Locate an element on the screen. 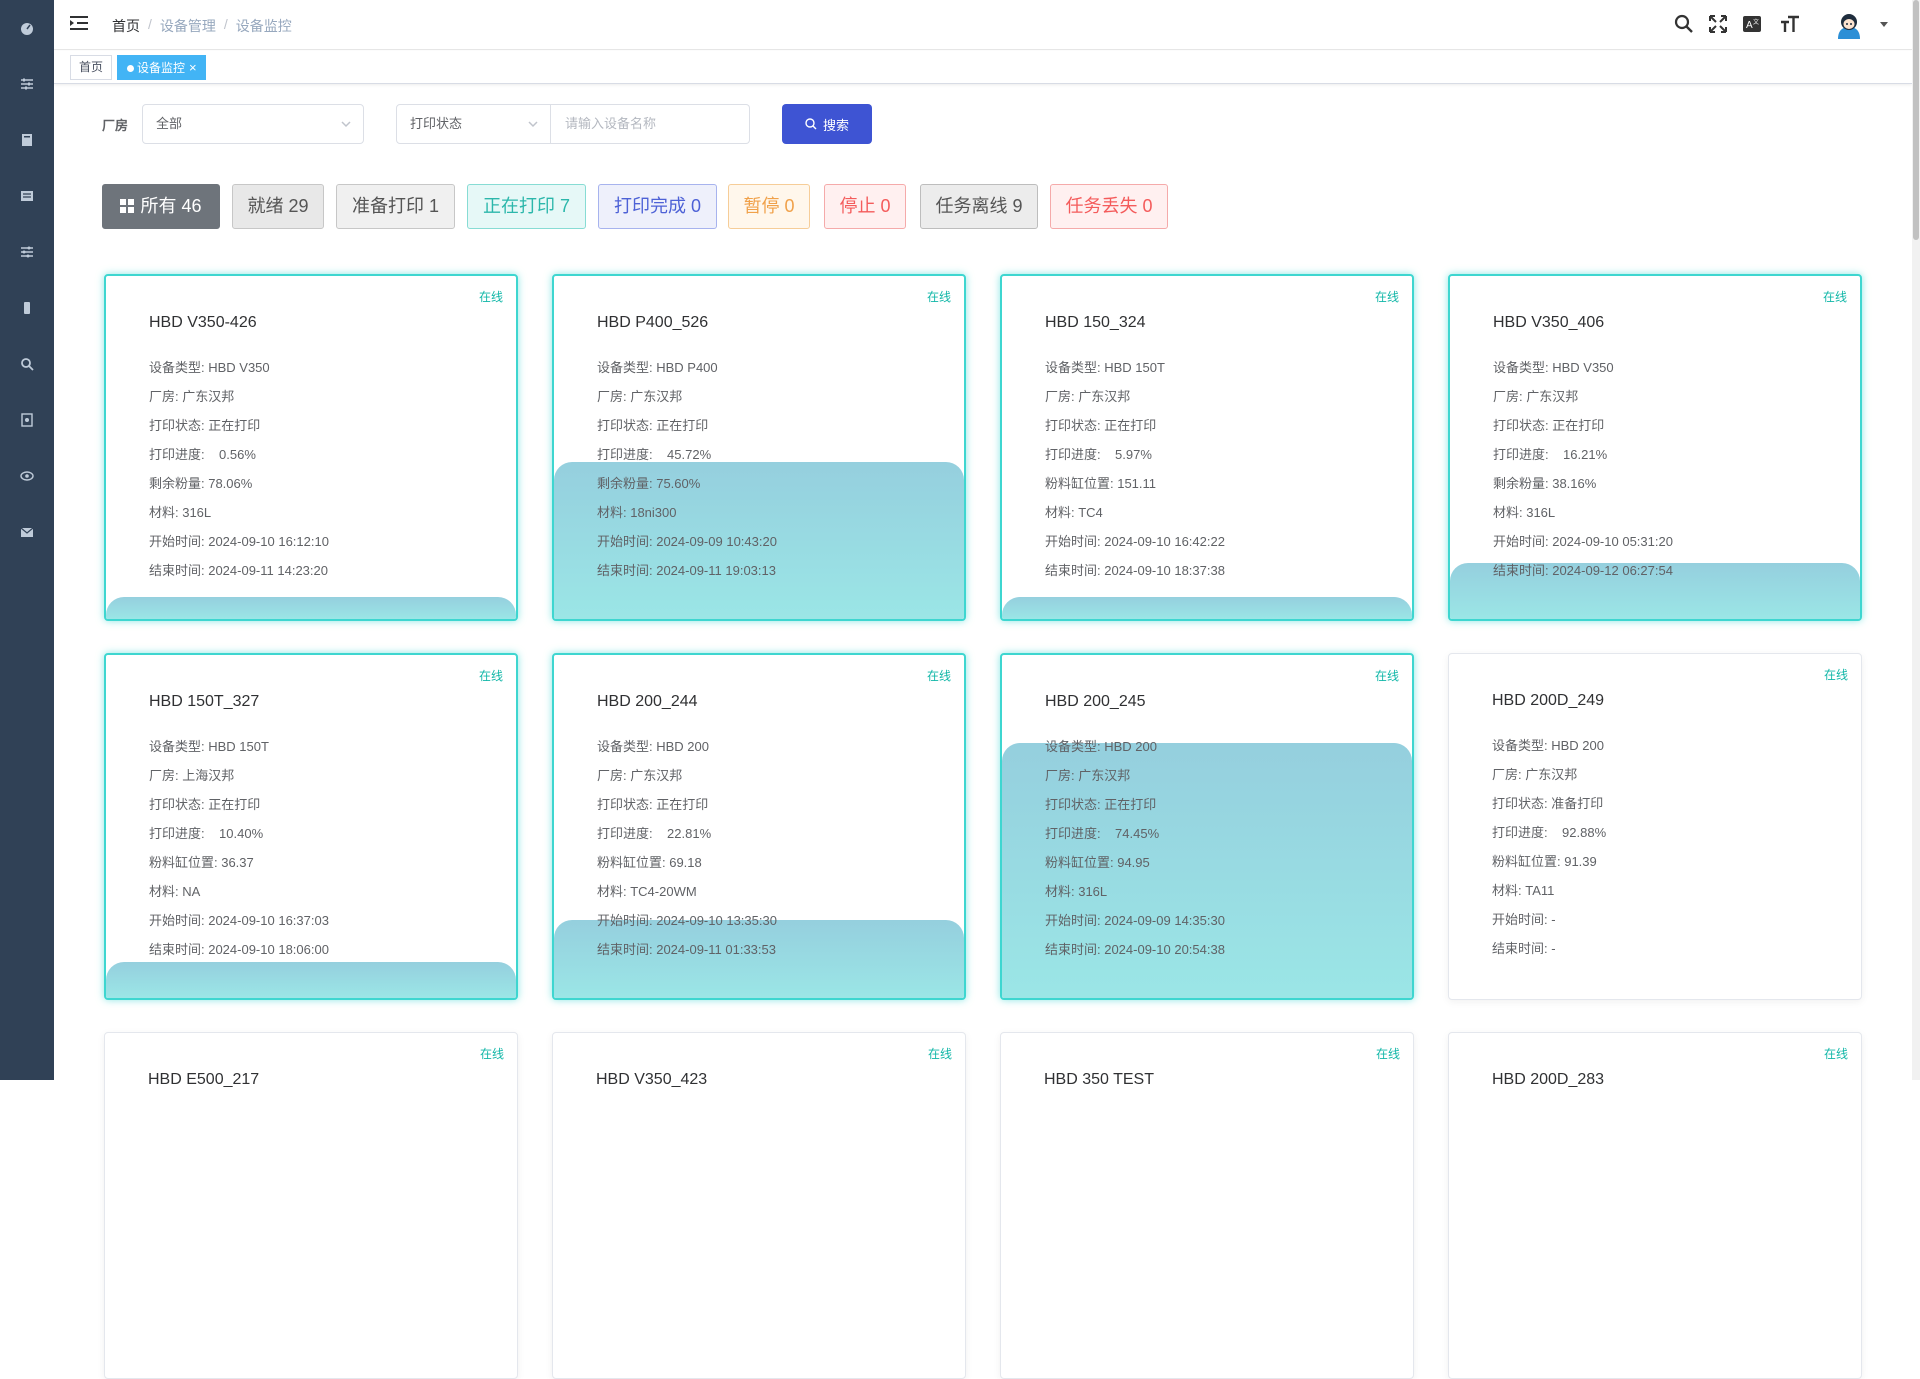  device-detail-row: 材料: TA11 is located at coordinates (1523, 890).